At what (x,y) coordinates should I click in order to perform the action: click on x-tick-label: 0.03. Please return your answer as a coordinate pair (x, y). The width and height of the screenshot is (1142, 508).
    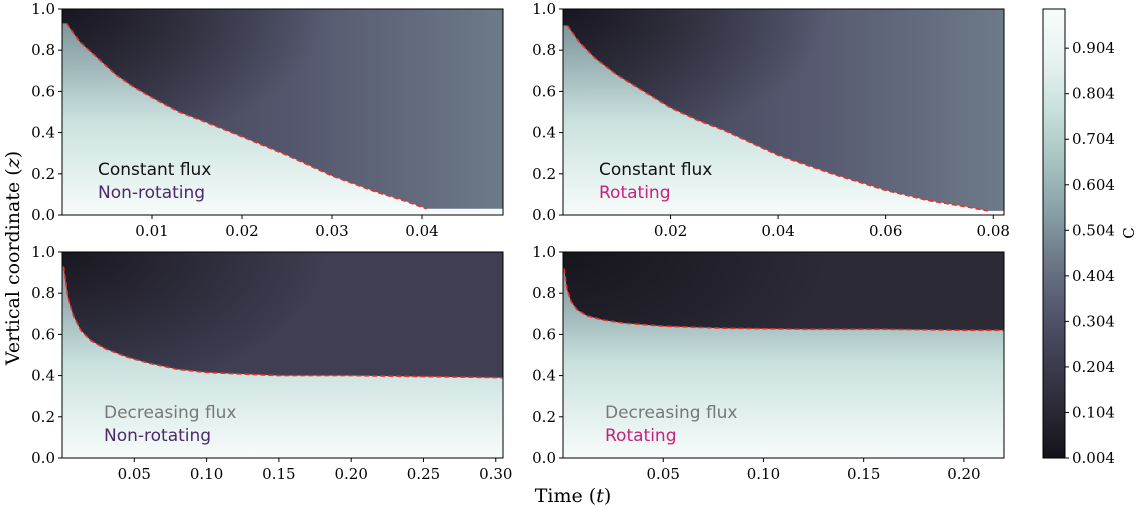
    Looking at the image, I should click on (331, 231).